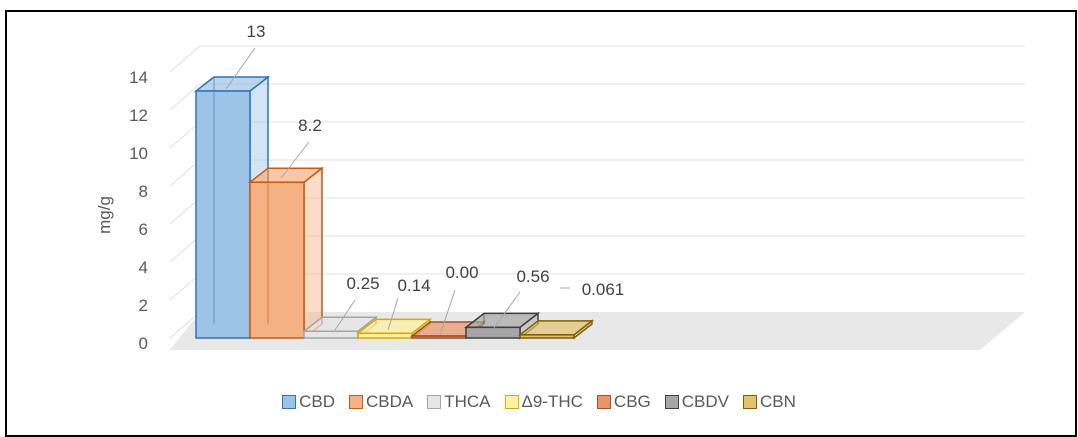 The image size is (1078, 437). Describe the element at coordinates (467, 401) in the screenshot. I see `legend-label: THCA` at that location.